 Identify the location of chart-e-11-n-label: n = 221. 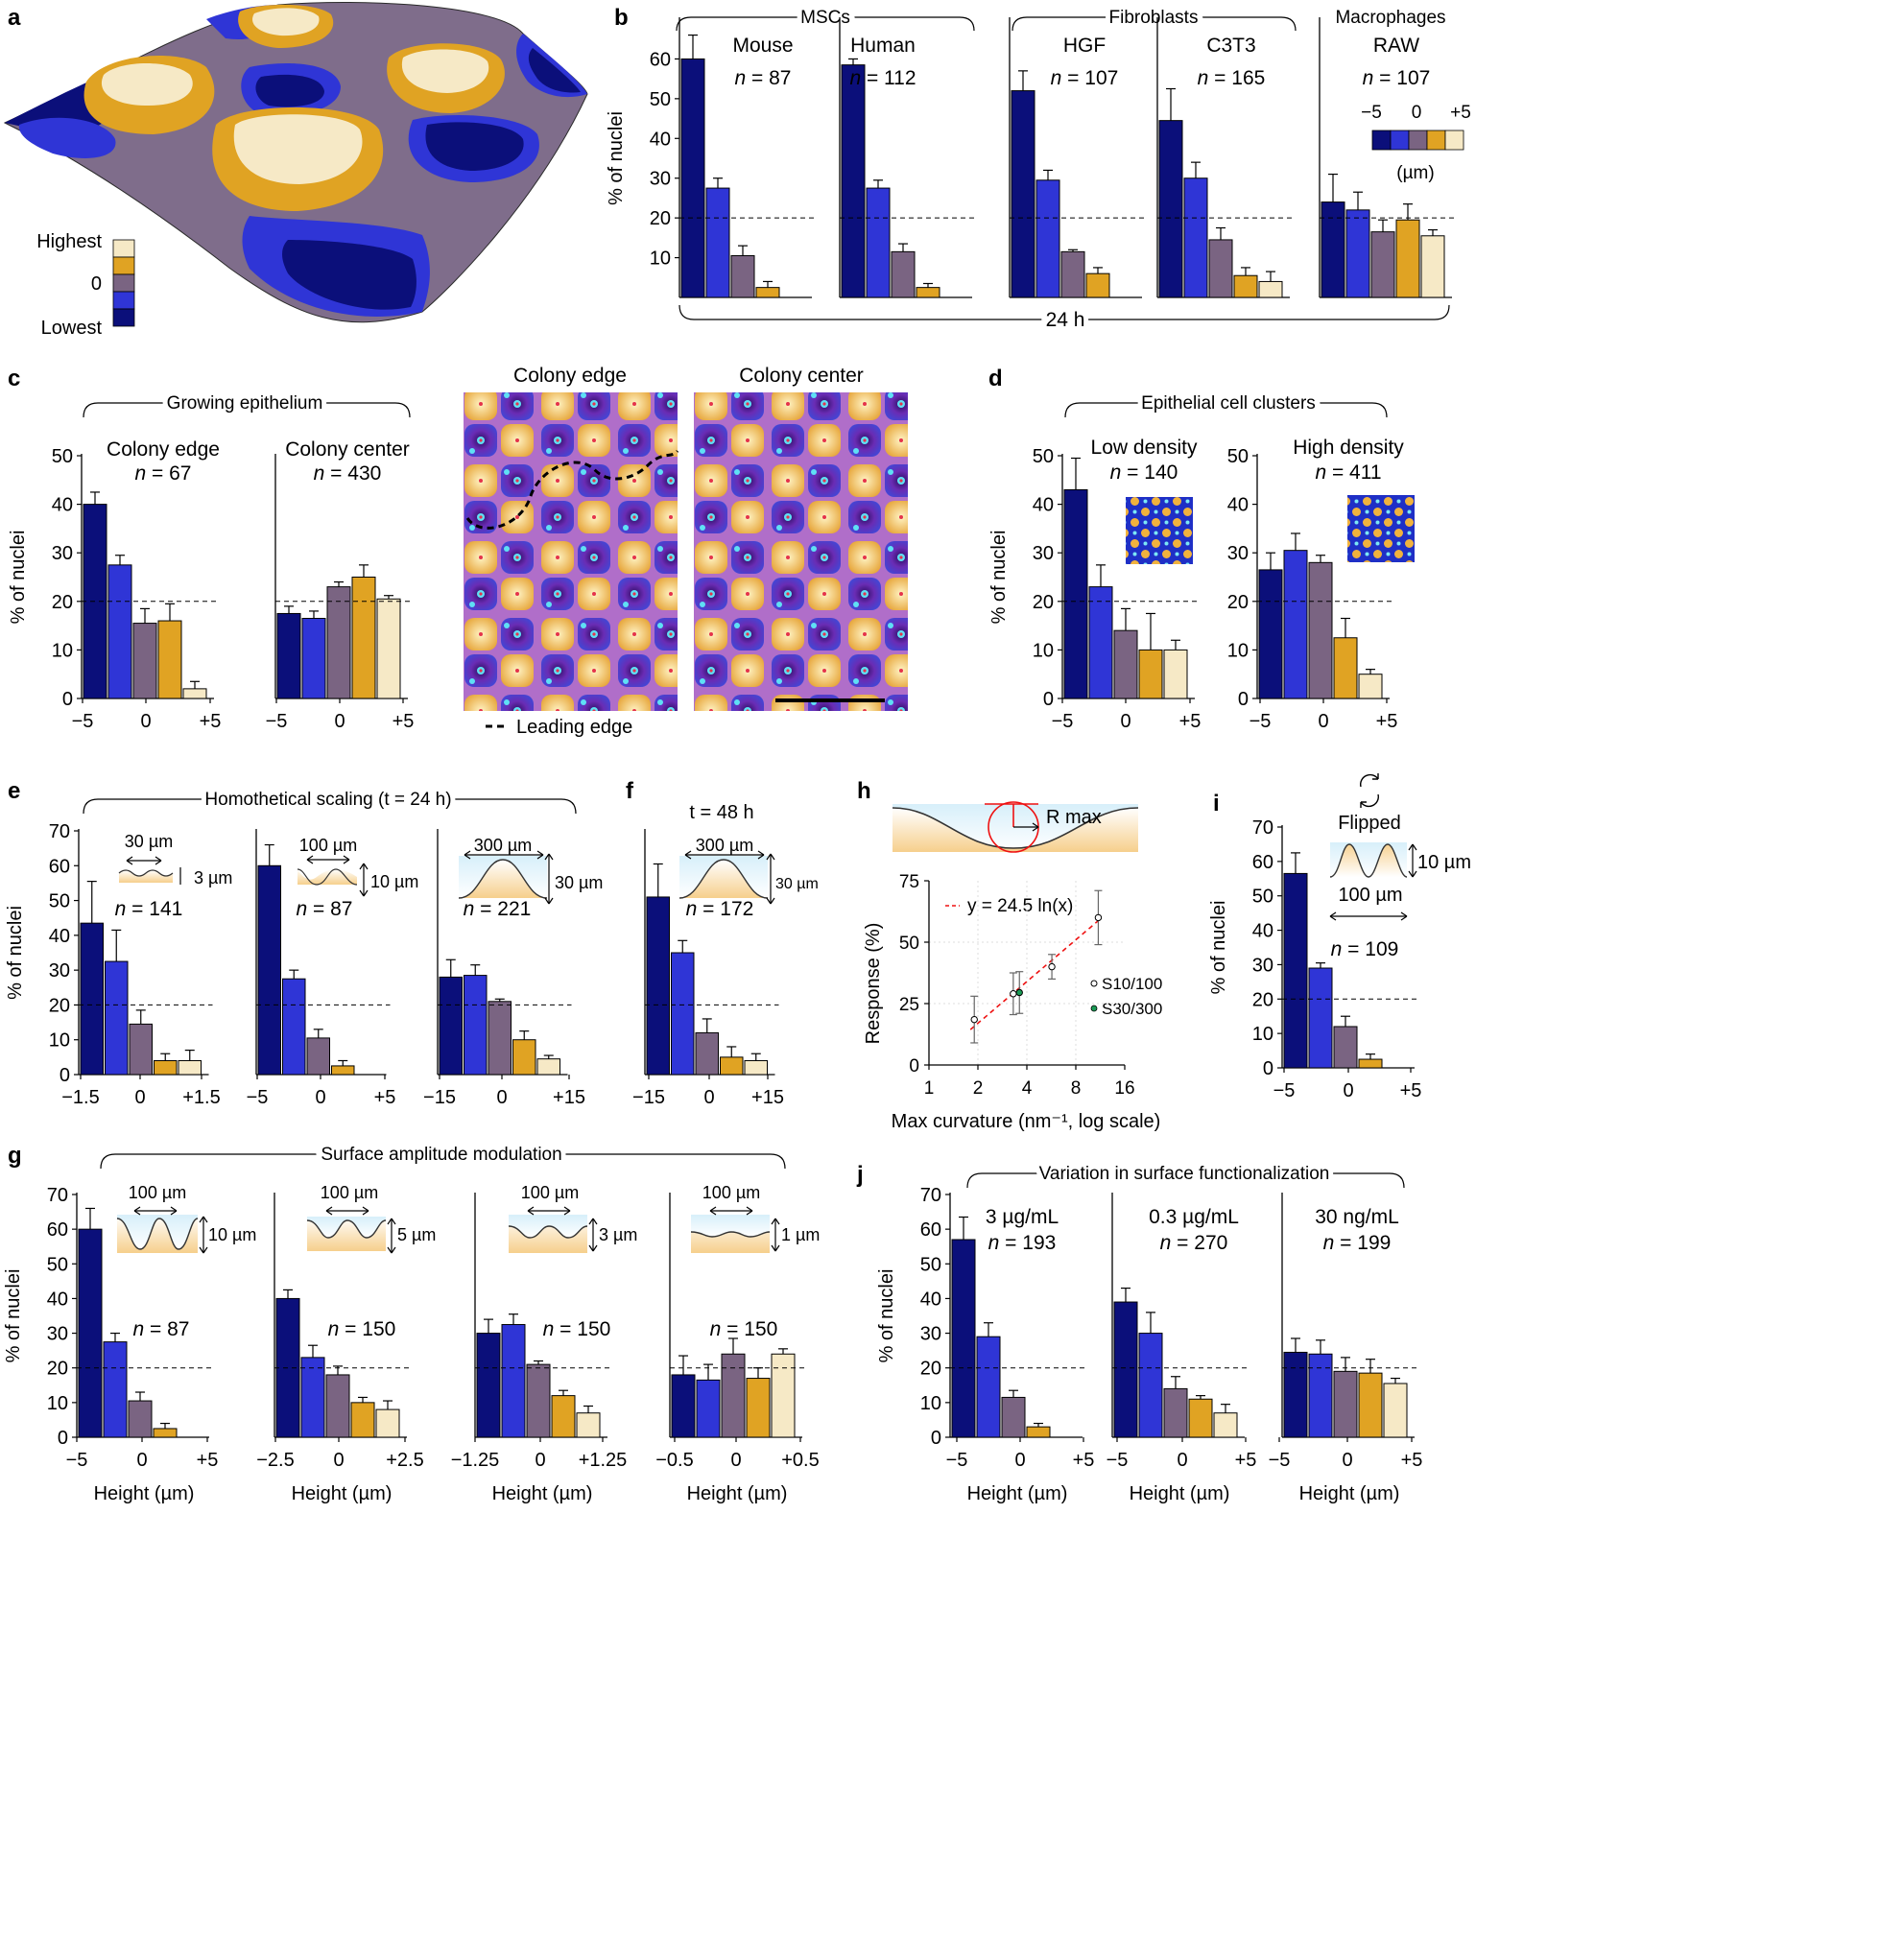
(498, 909).